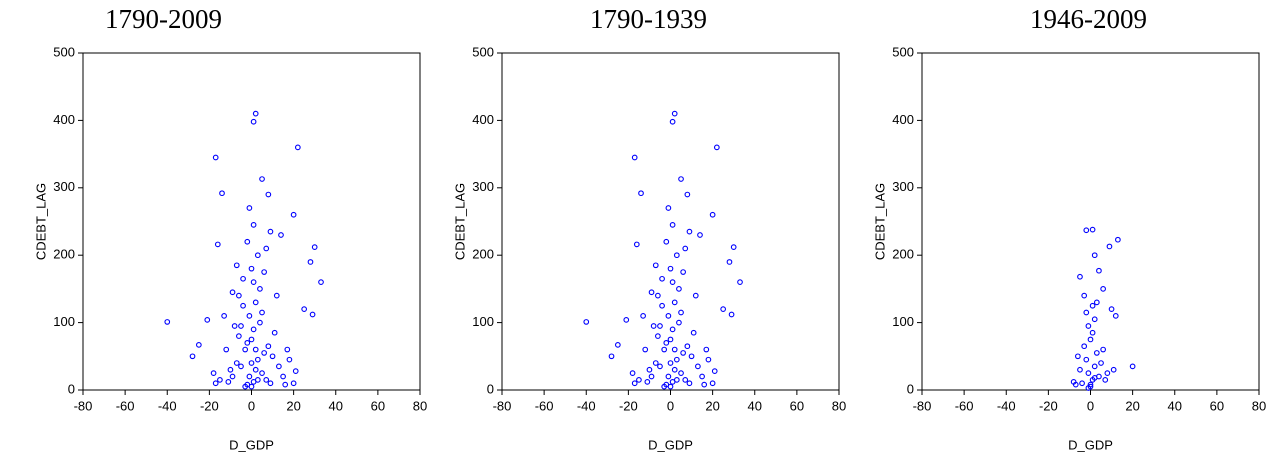 This screenshot has height=462, width=1280. What do you see at coordinates (879, 221) in the screenshot?
I see `y-axis-label: CDEBT_LAG` at bounding box center [879, 221].